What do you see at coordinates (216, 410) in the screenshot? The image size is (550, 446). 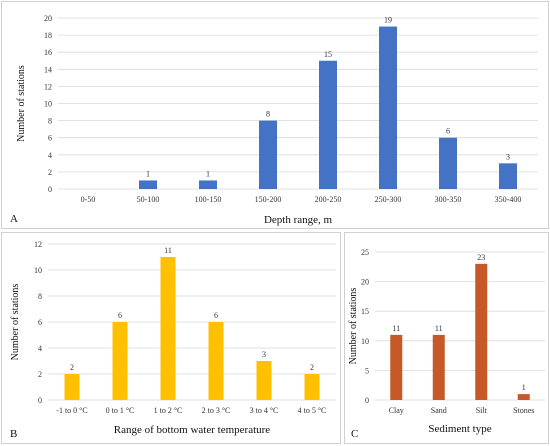 I see `x-tick-label: 2 to 3 °C` at bounding box center [216, 410].